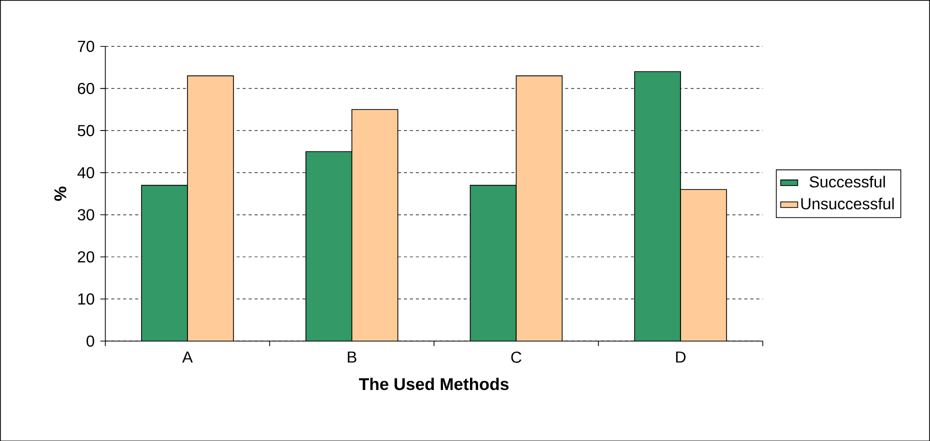 The height and width of the screenshot is (441, 930). I want to click on y-tick-label: 40, so click(85, 172).